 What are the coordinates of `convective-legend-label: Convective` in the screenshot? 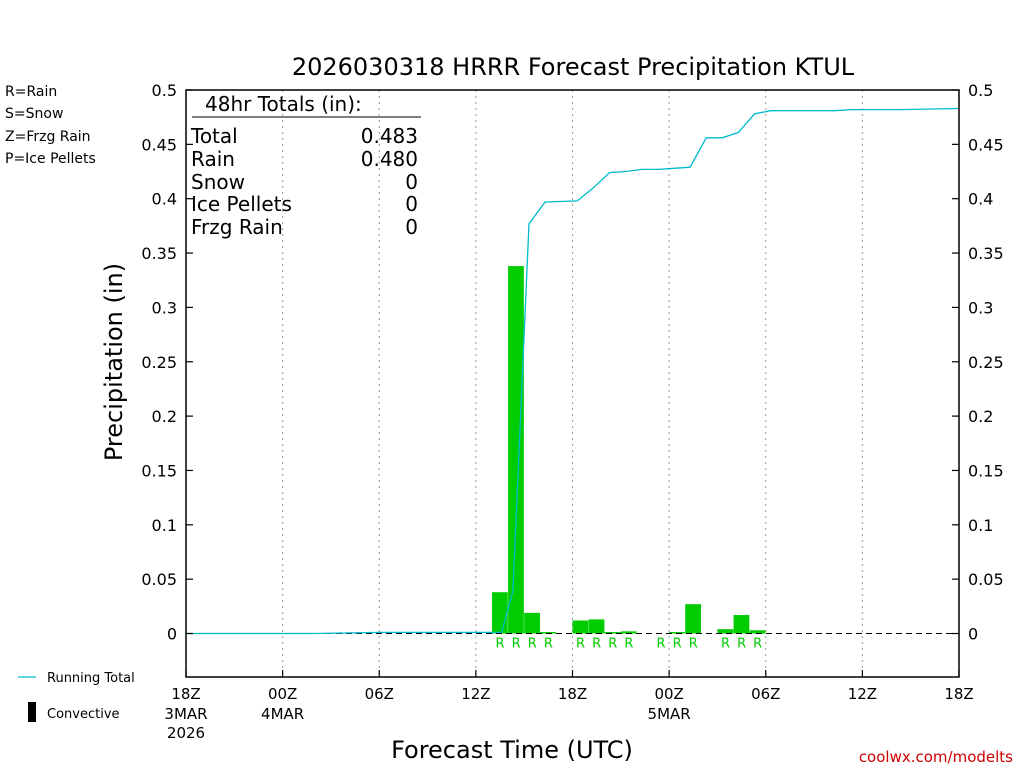 It's located at (83, 714).